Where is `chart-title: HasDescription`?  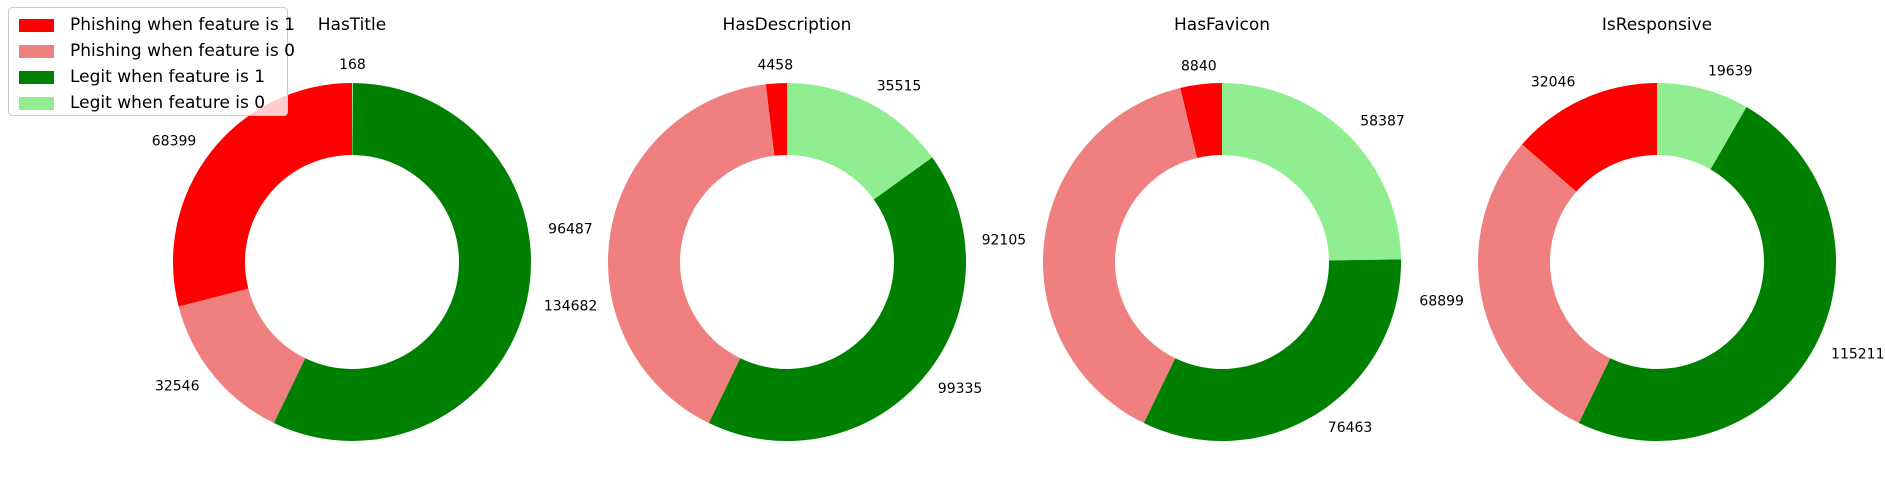 chart-title: HasDescription is located at coordinates (787, 25).